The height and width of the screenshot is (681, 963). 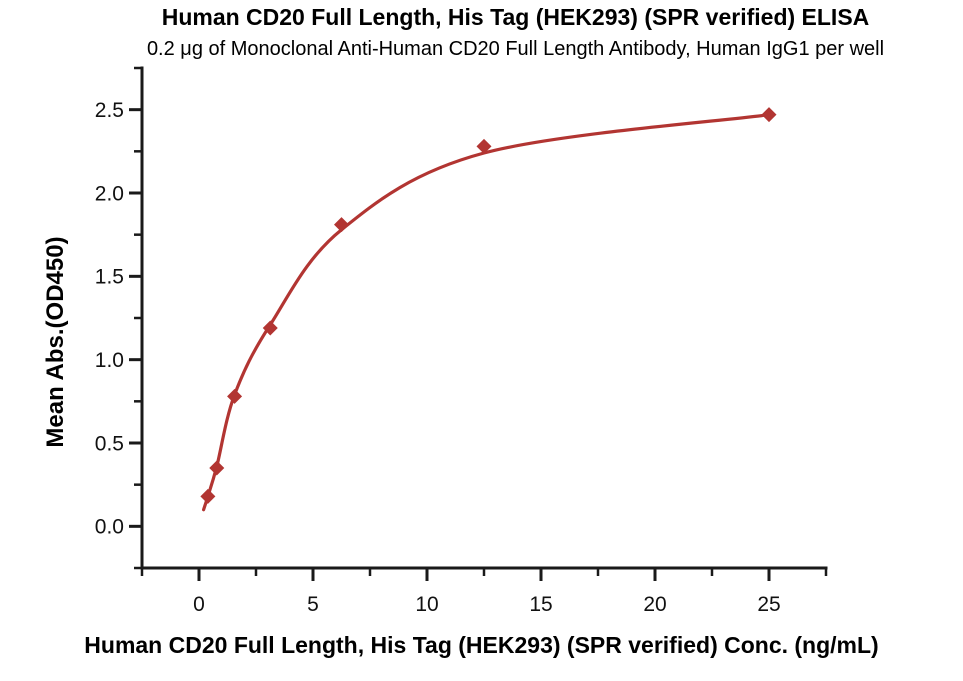 I want to click on x-tick-label: 0, so click(x=199, y=604).